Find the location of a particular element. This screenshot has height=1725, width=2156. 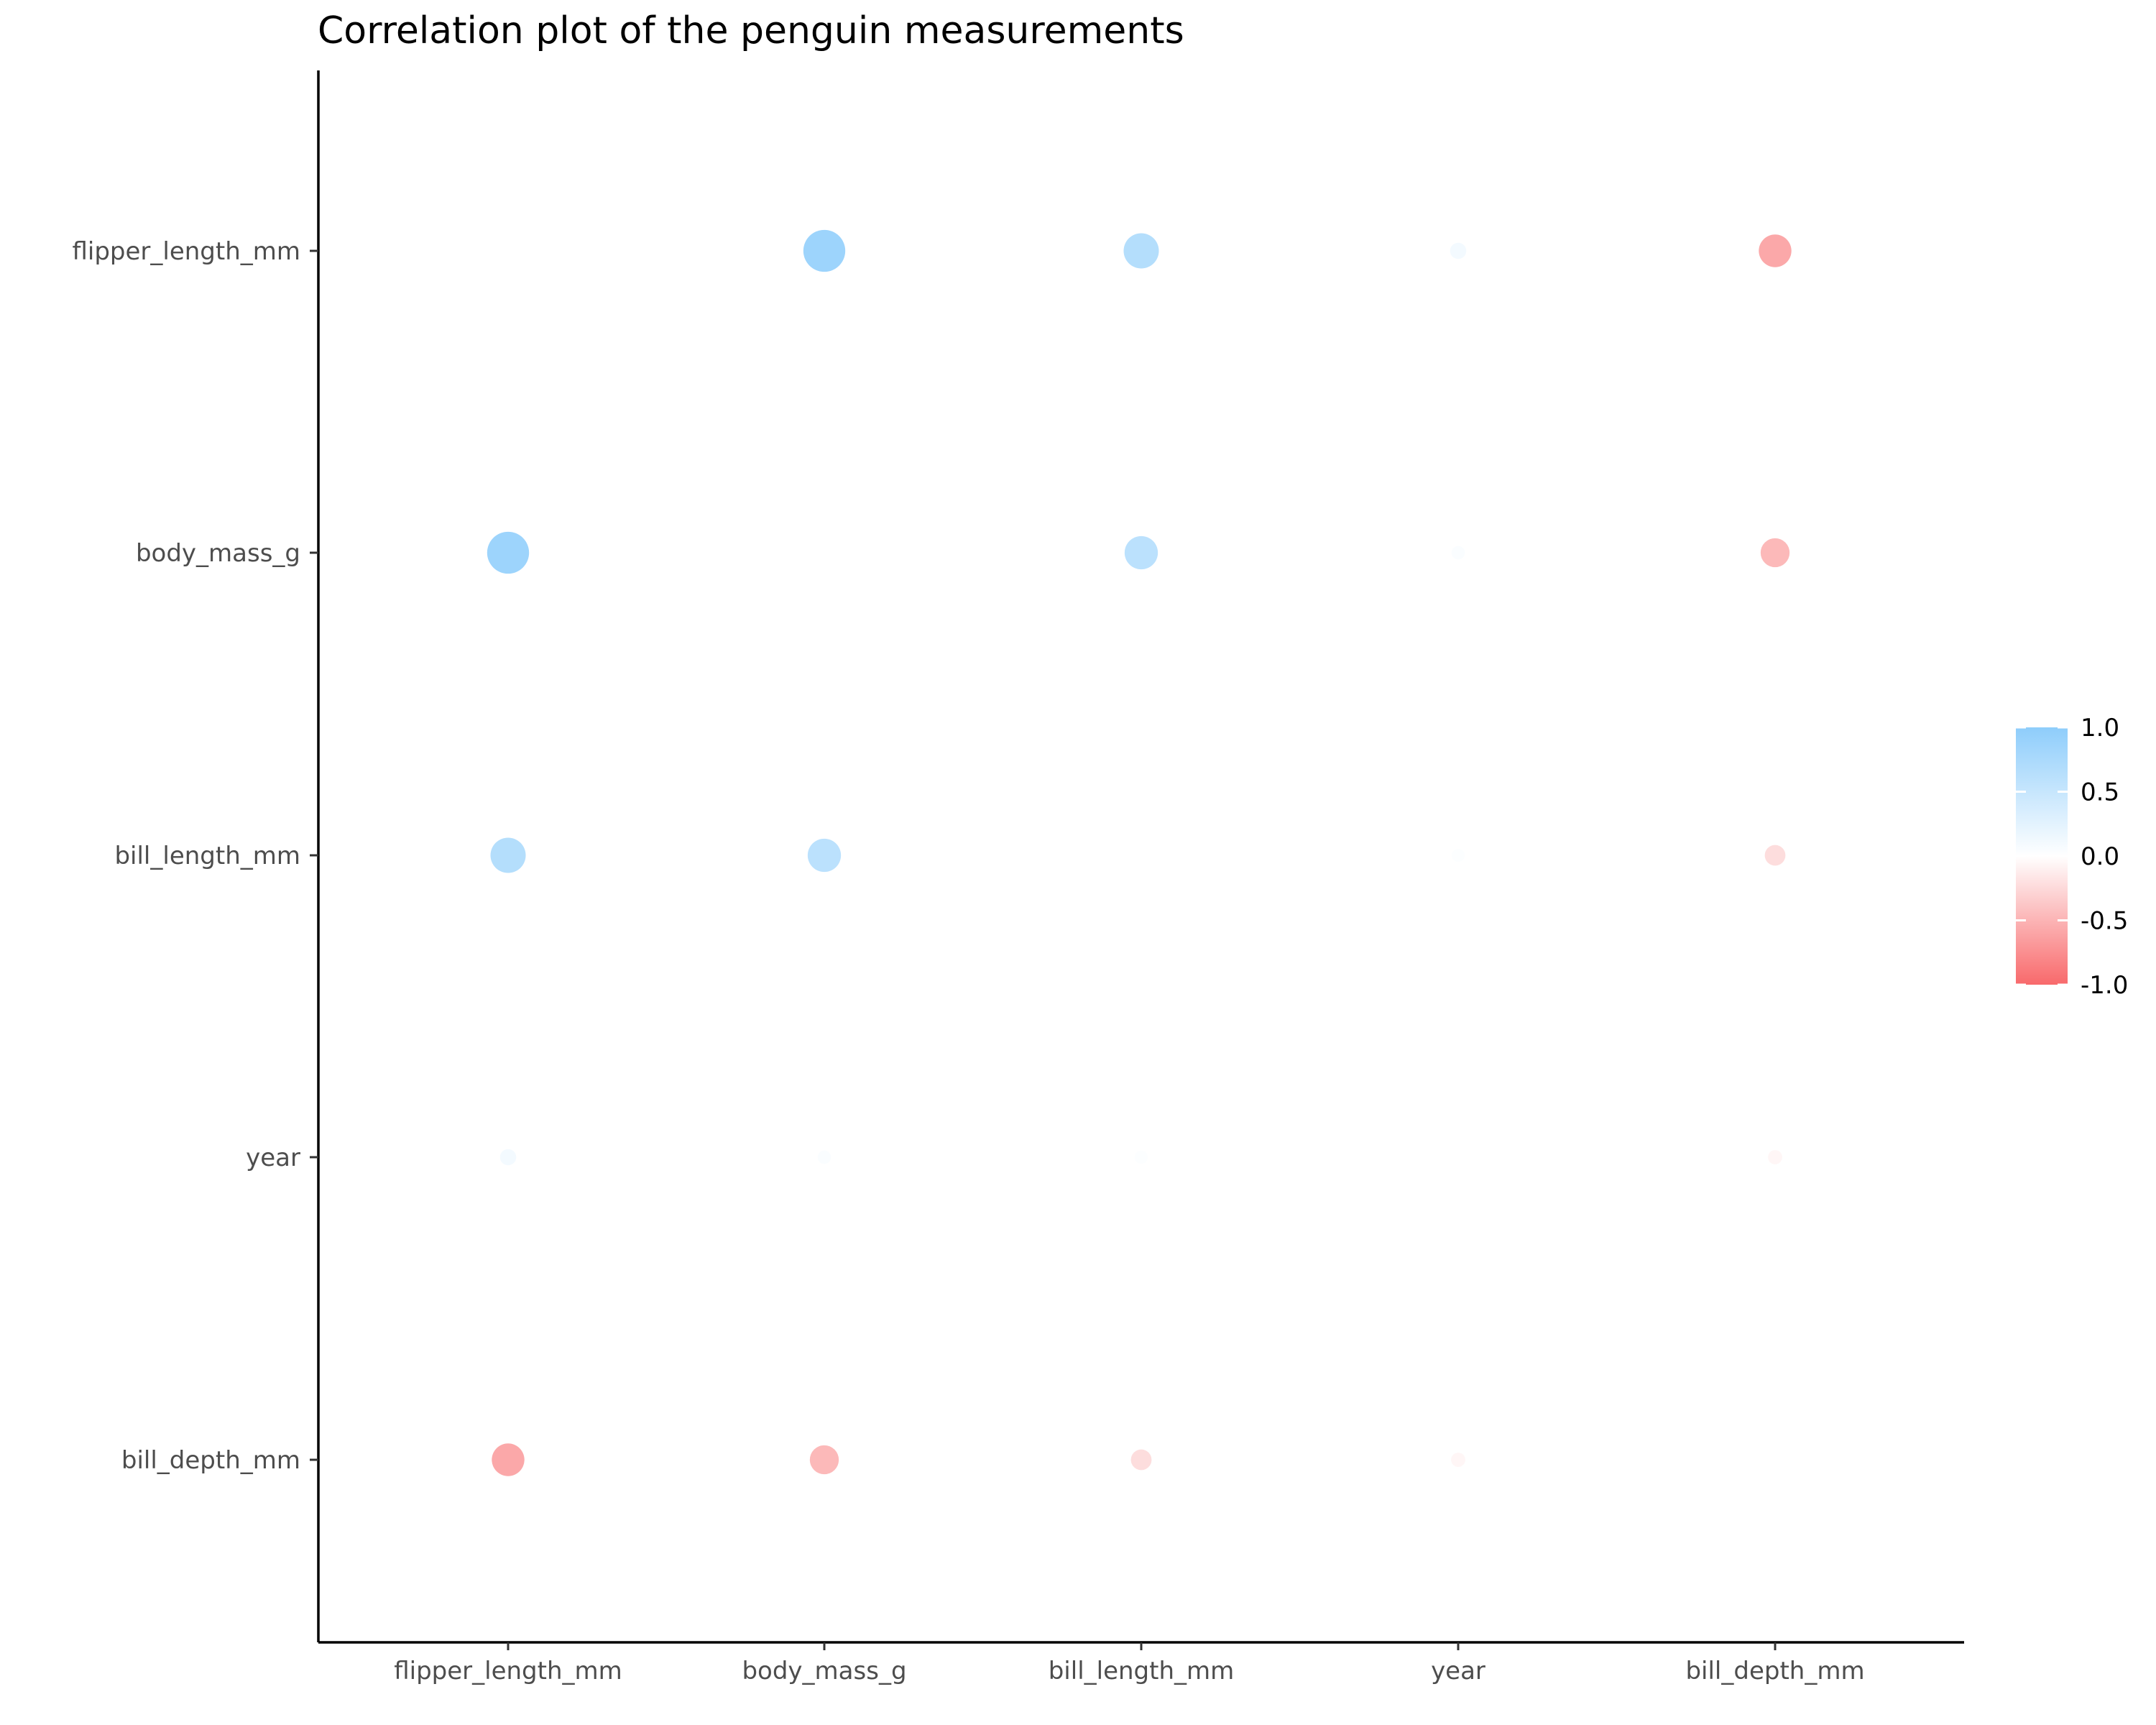

correlation-point-flipper_length_mm-body_mass_g is located at coordinates (509, 552).